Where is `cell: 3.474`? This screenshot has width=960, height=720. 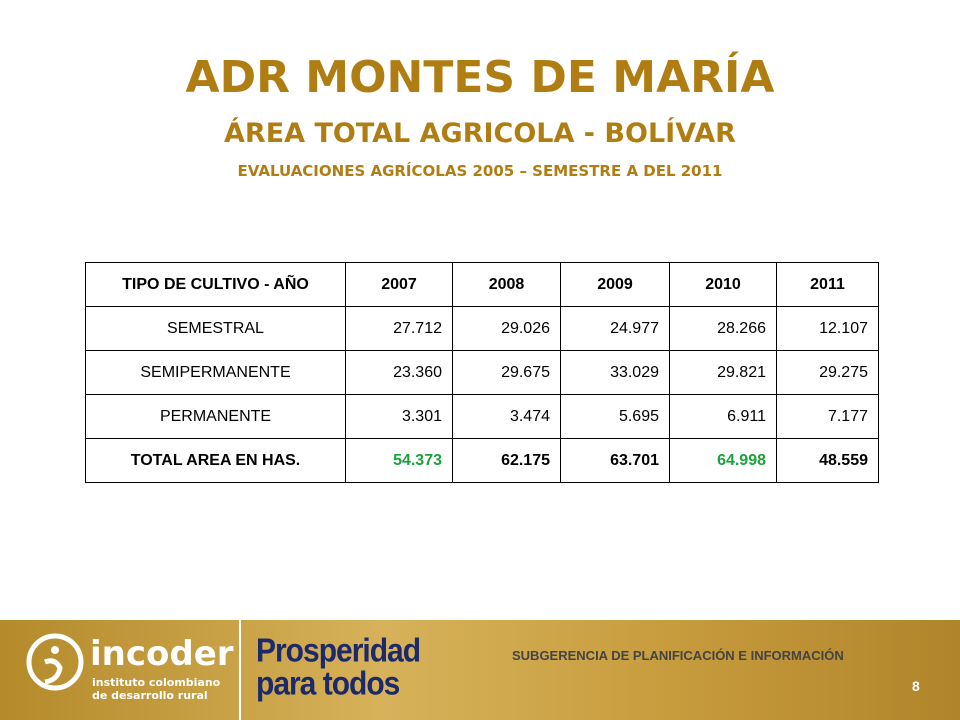
cell: 3.474 is located at coordinates (506, 416).